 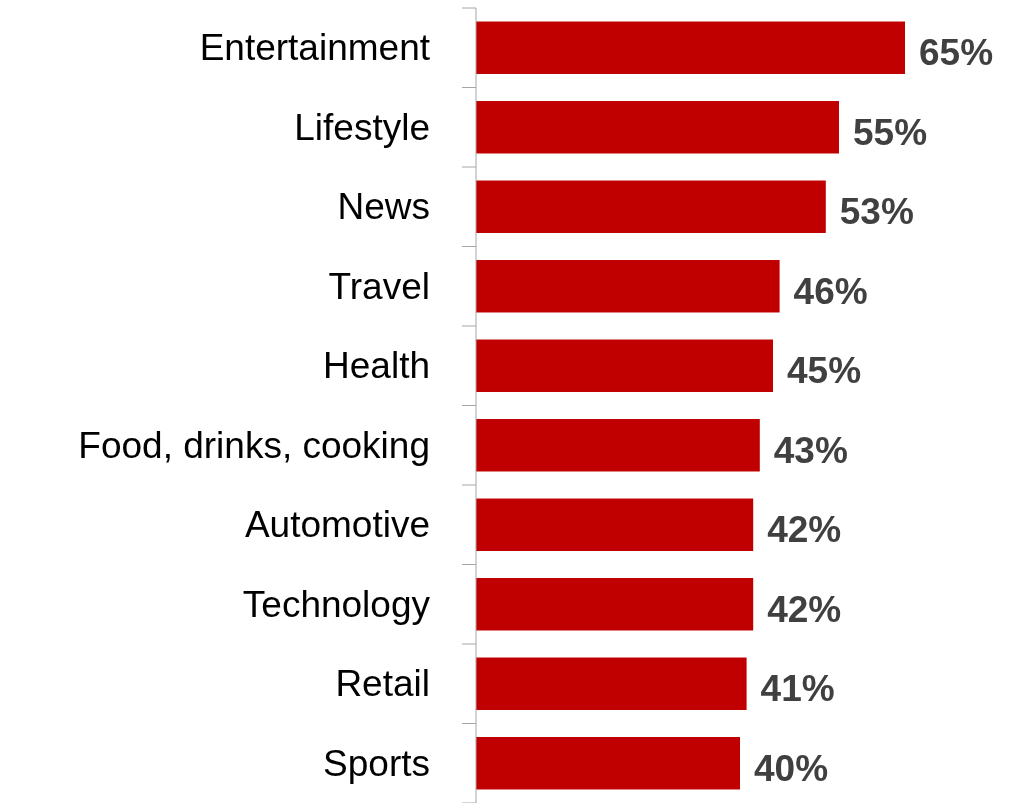 What do you see at coordinates (376, 763) in the screenshot?
I see `y-tick-label: Sports` at bounding box center [376, 763].